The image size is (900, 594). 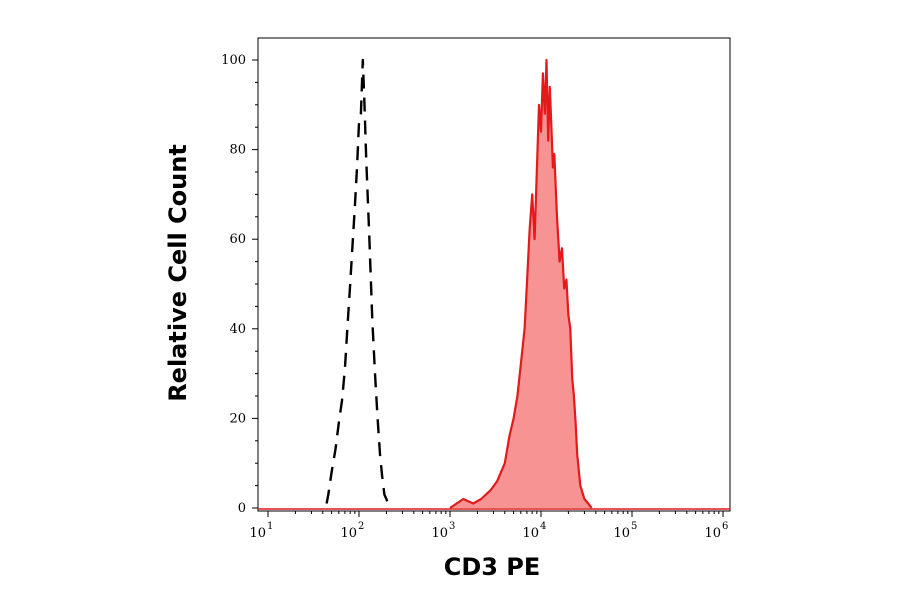 What do you see at coordinates (242, 508) in the screenshot?
I see `y-tick-label: 0` at bounding box center [242, 508].